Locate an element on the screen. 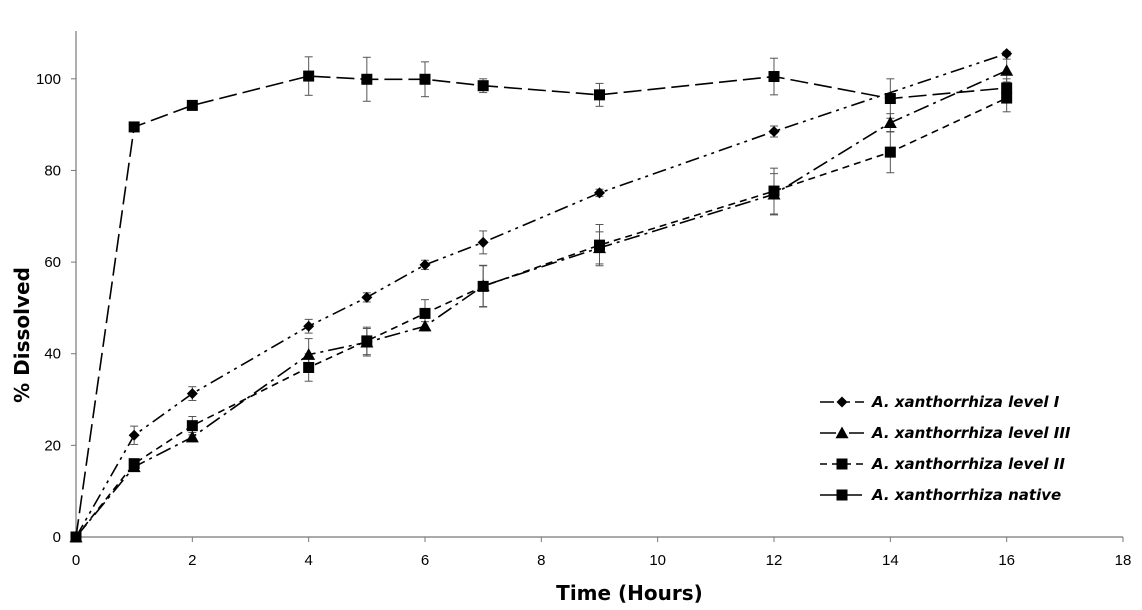 Image resolution: width=1142 pixels, height=610 pixels. x-tick-label: 18 is located at coordinates (1123, 560).